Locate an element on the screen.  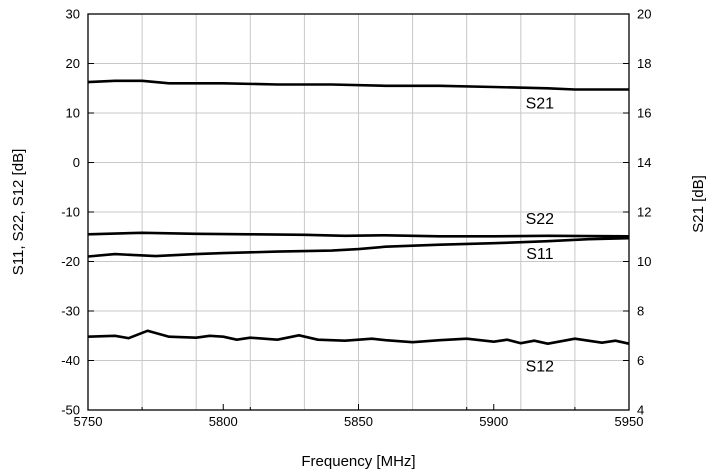
left-y-tick-label: -40 is located at coordinates (70, 360).